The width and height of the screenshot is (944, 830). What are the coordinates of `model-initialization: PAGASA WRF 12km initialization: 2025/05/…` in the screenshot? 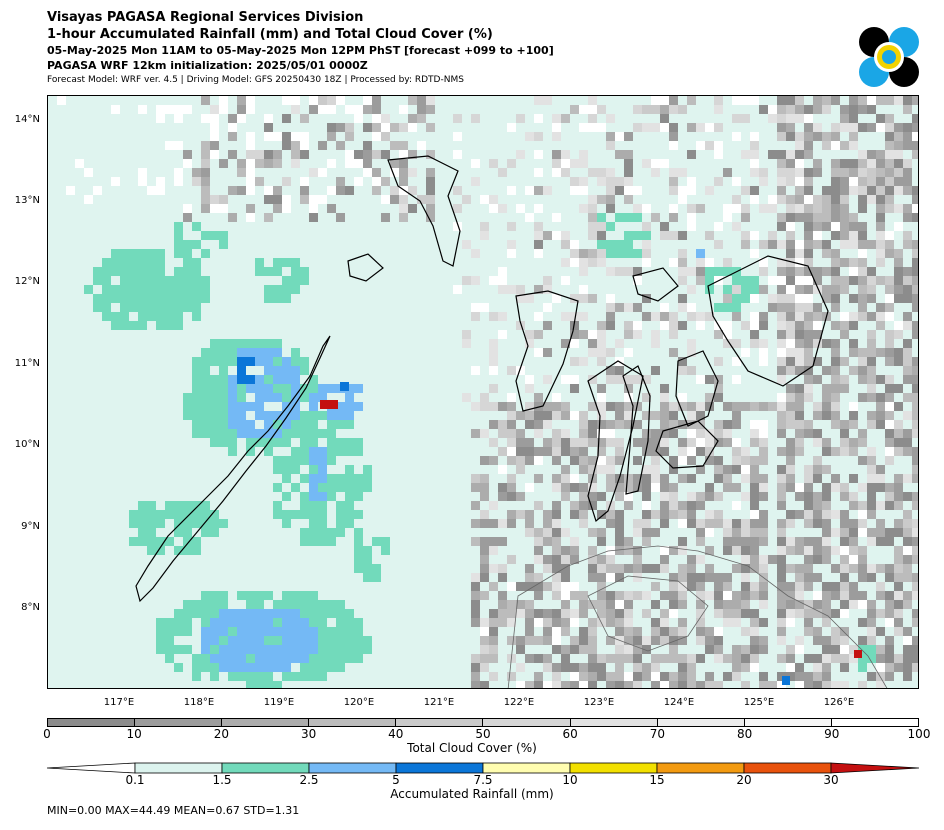 It's located at (207, 65).